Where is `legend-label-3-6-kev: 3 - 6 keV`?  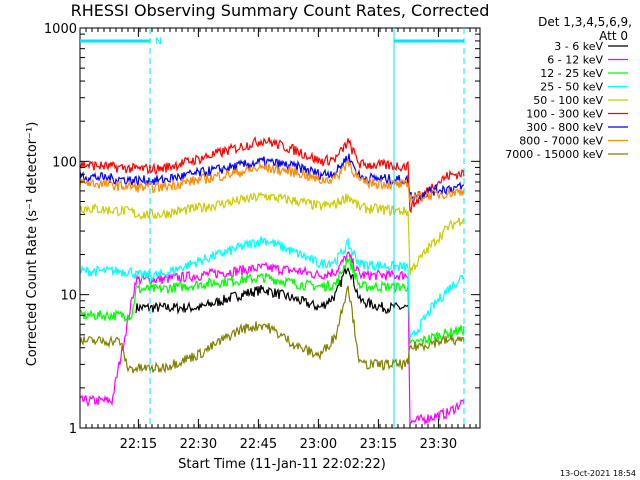
legend-label-3-6-kev: 3 - 6 keV is located at coordinates (578, 46).